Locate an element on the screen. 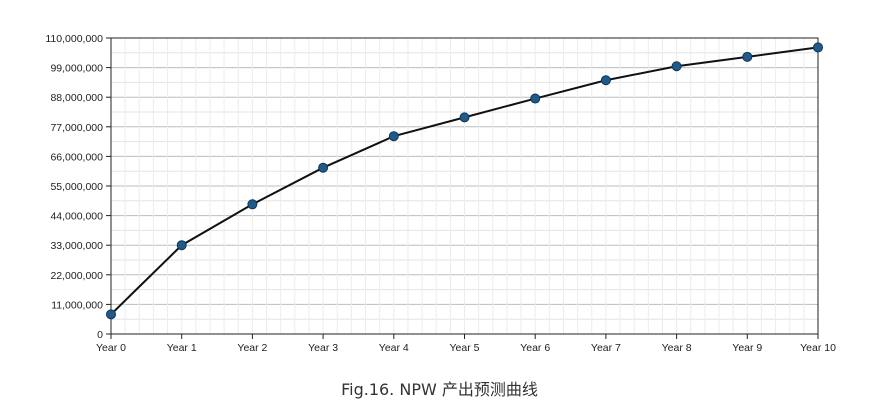 The image size is (879, 418). x-tick-label: Year 7 is located at coordinates (606, 348).